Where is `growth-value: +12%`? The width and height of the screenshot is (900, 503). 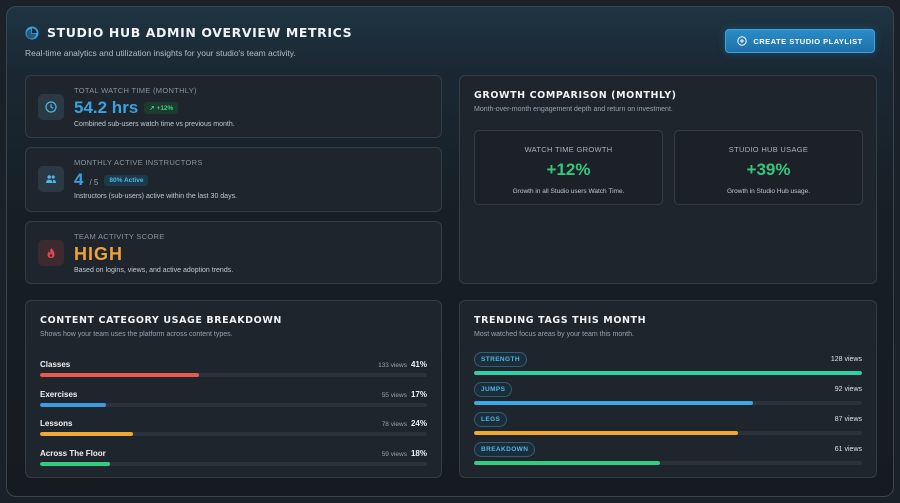
growth-value: +12% is located at coordinates (568, 169).